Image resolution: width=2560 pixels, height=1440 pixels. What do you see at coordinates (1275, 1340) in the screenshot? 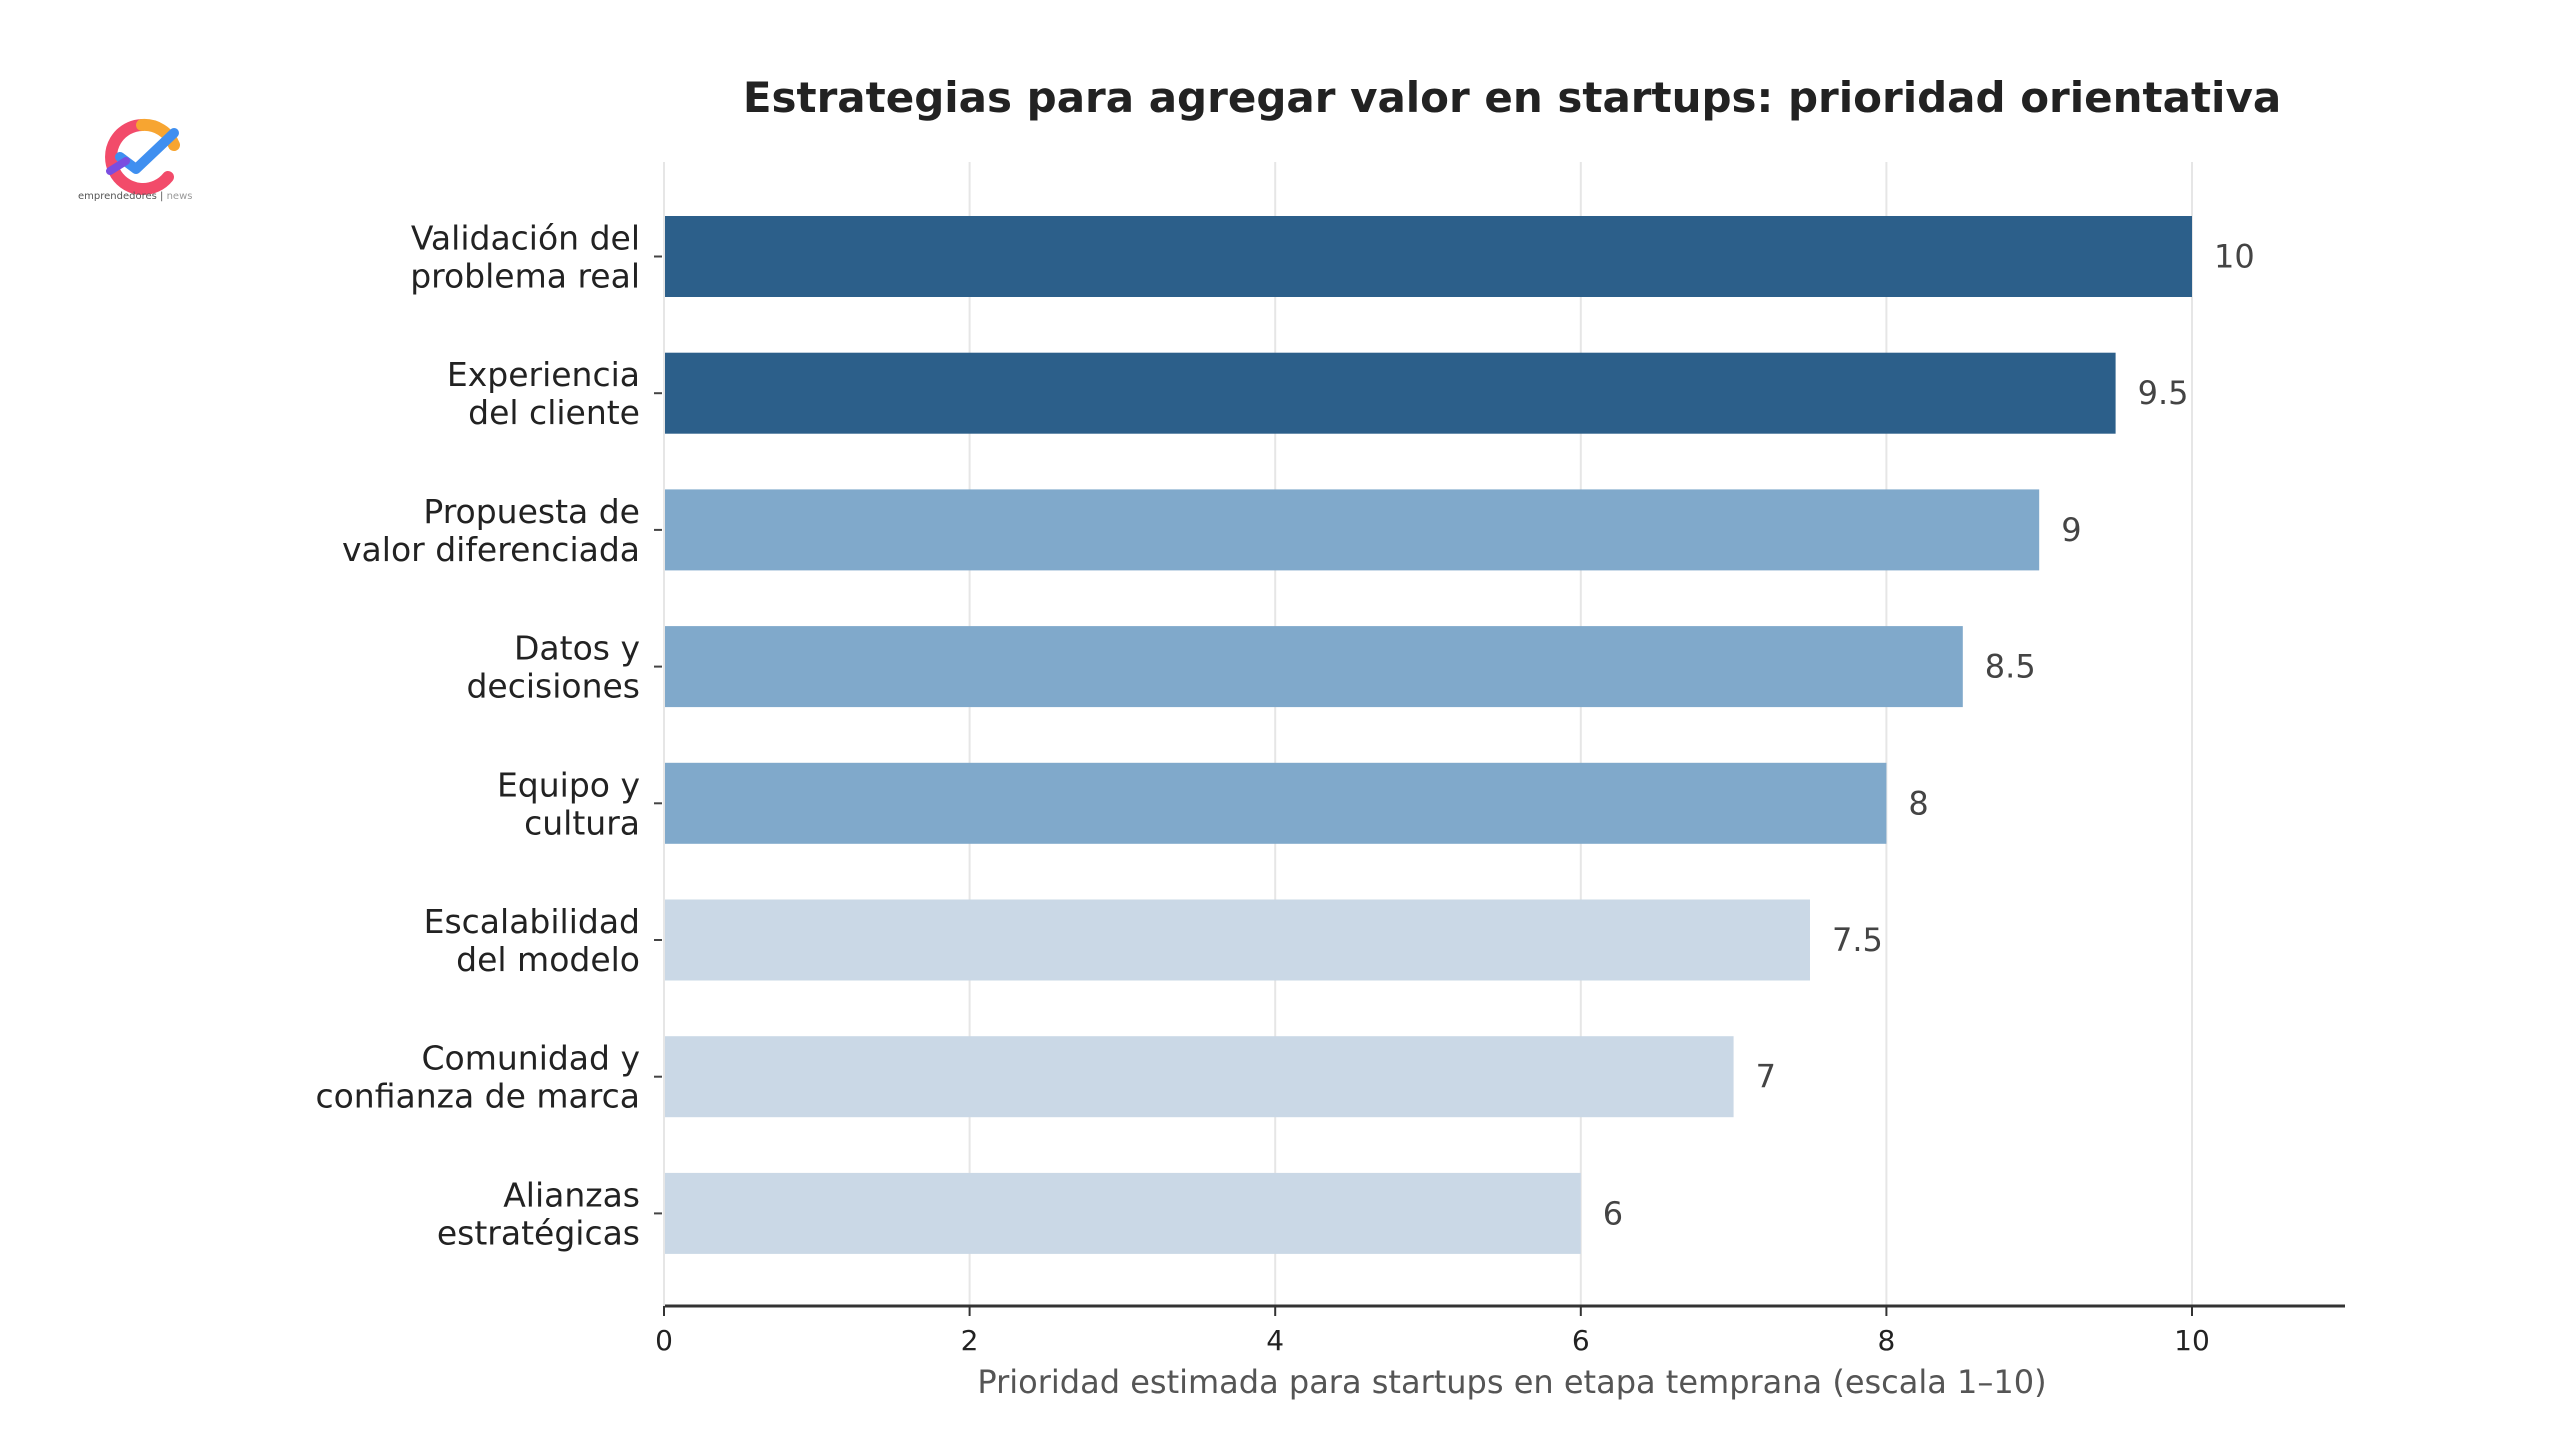
I see `x-tick-label: 4` at bounding box center [1275, 1340].